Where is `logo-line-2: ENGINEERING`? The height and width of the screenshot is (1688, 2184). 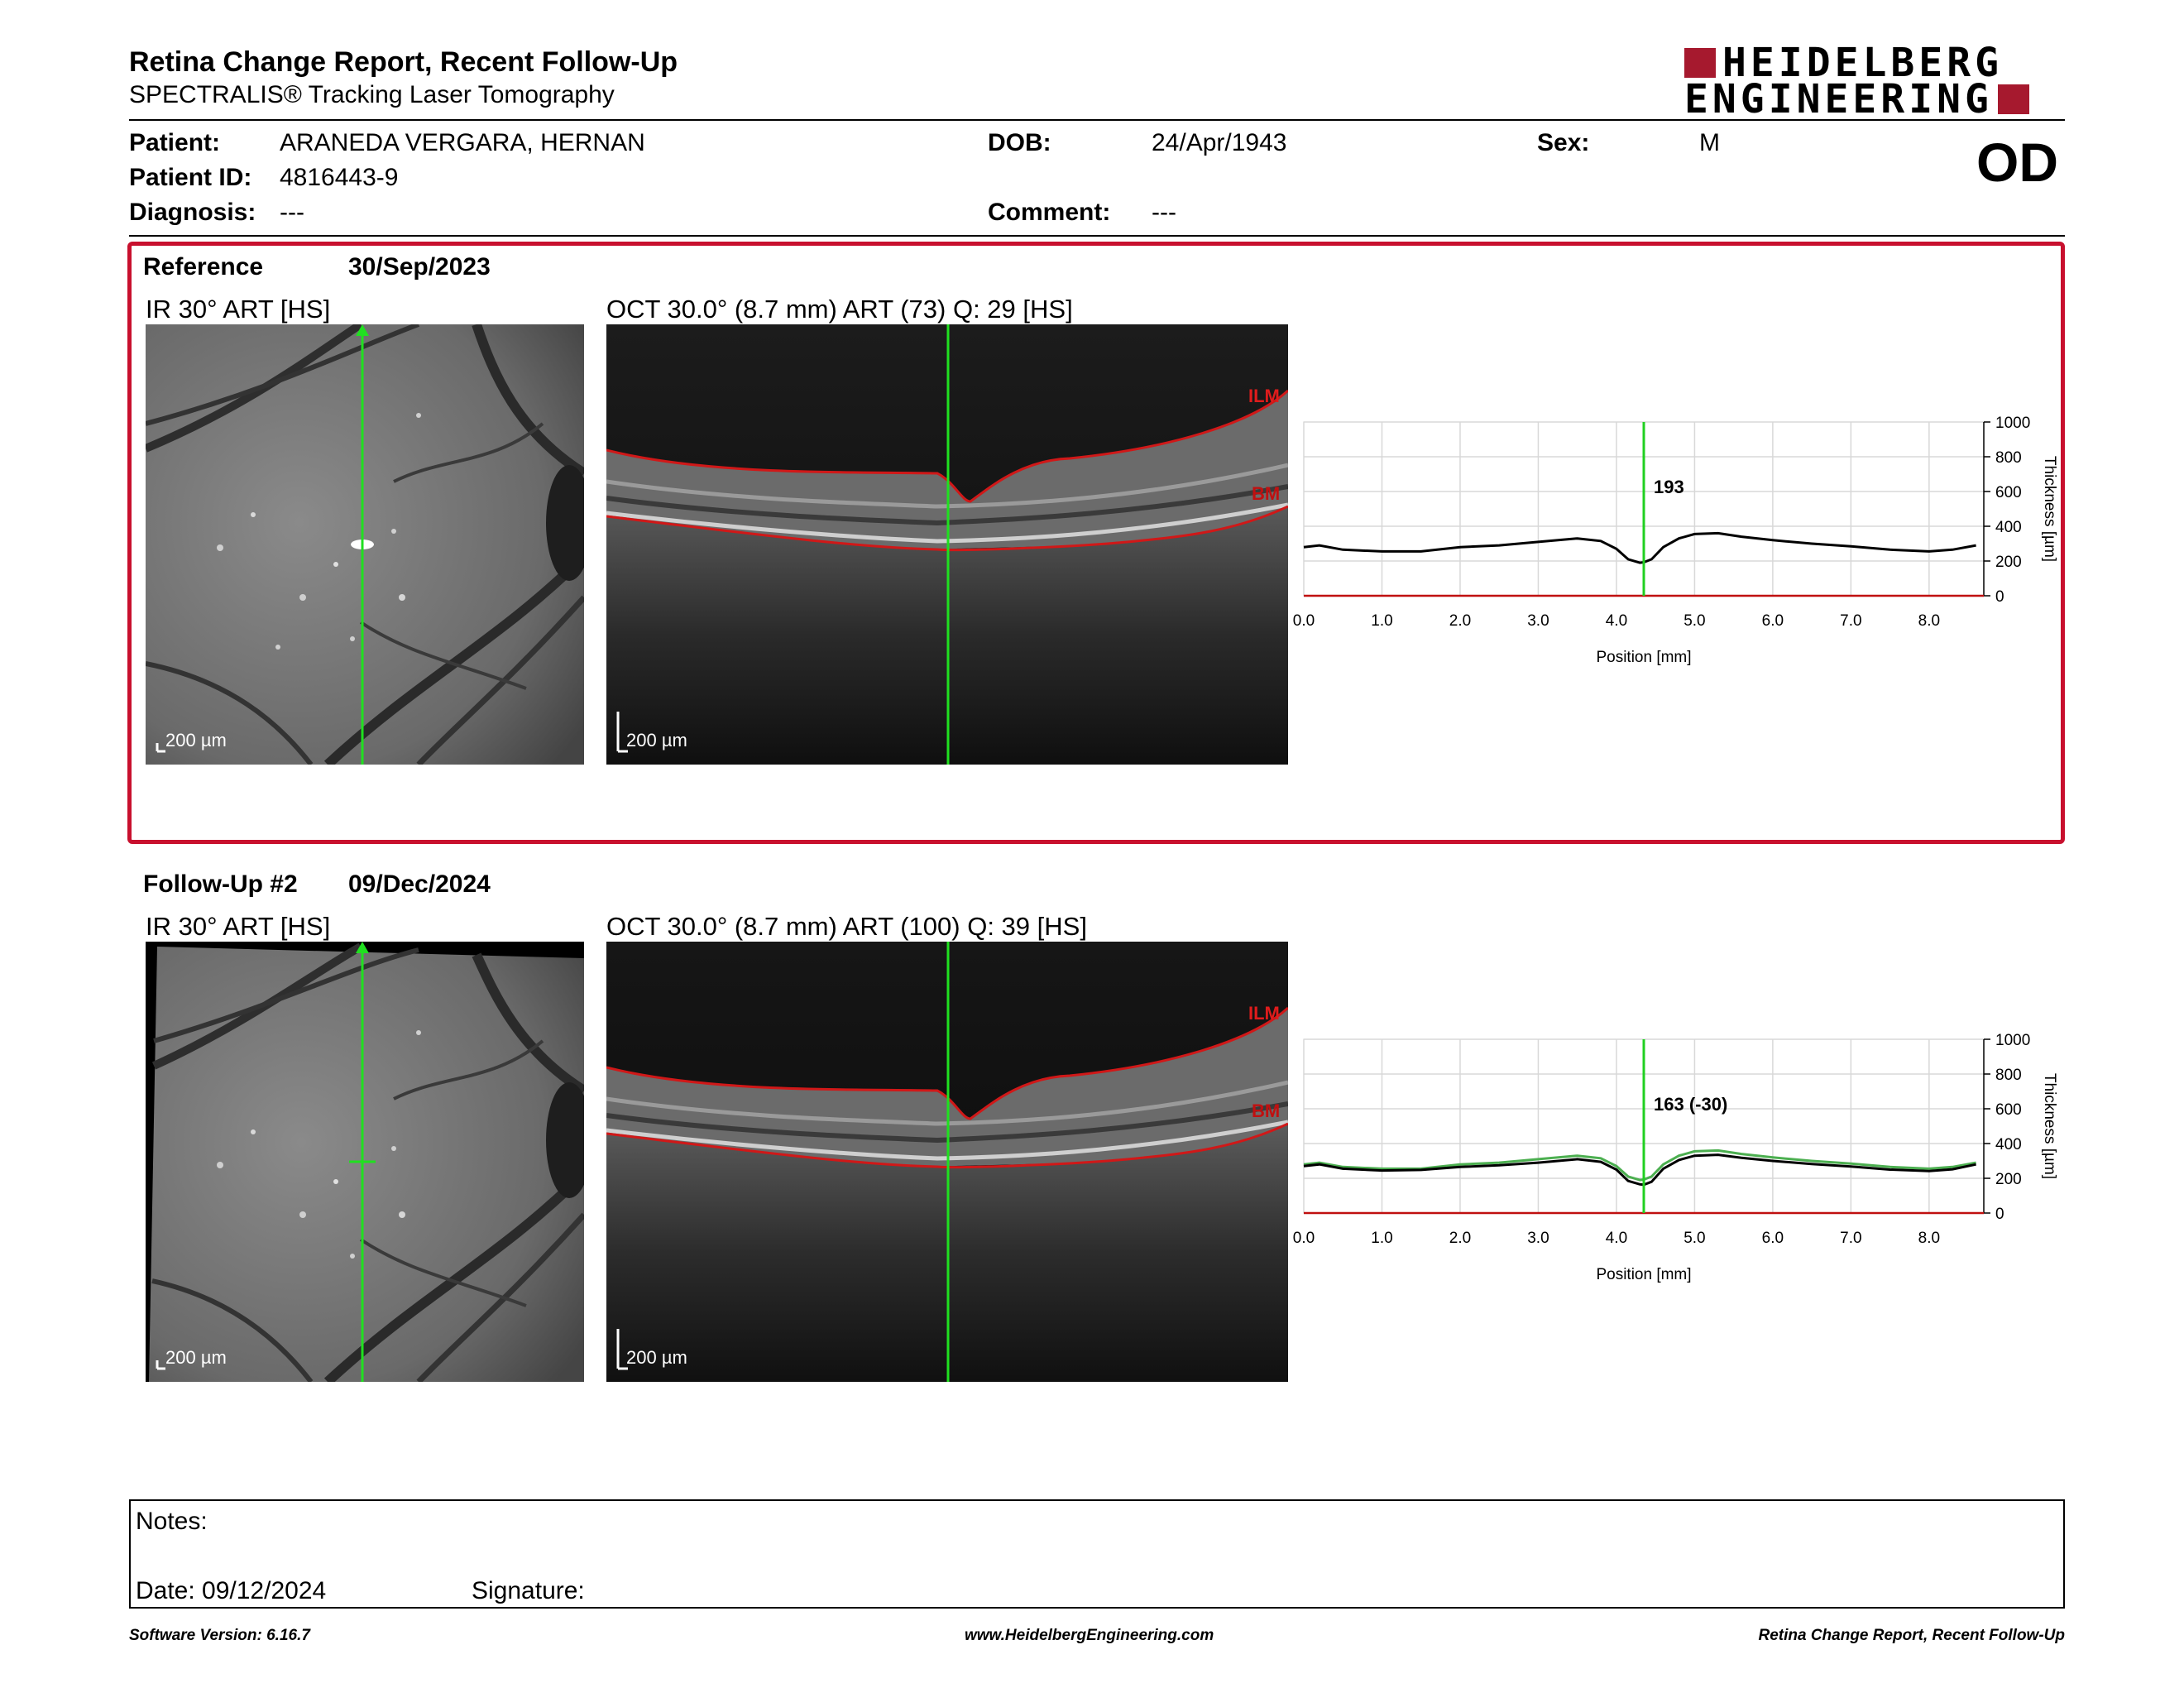
logo-line-2: ENGINEERING is located at coordinates (1838, 99).